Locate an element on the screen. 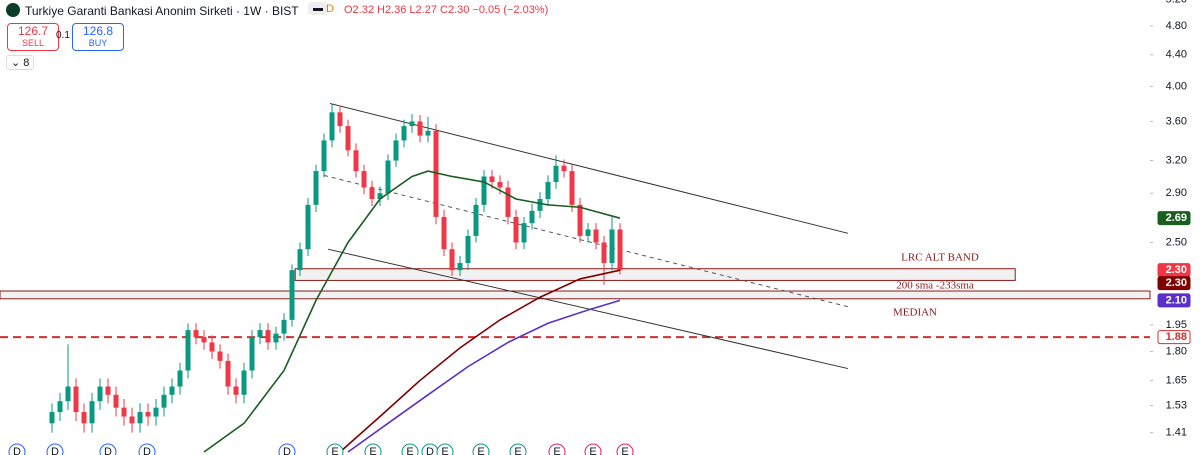  moving-average is located at coordinates (484, 376).